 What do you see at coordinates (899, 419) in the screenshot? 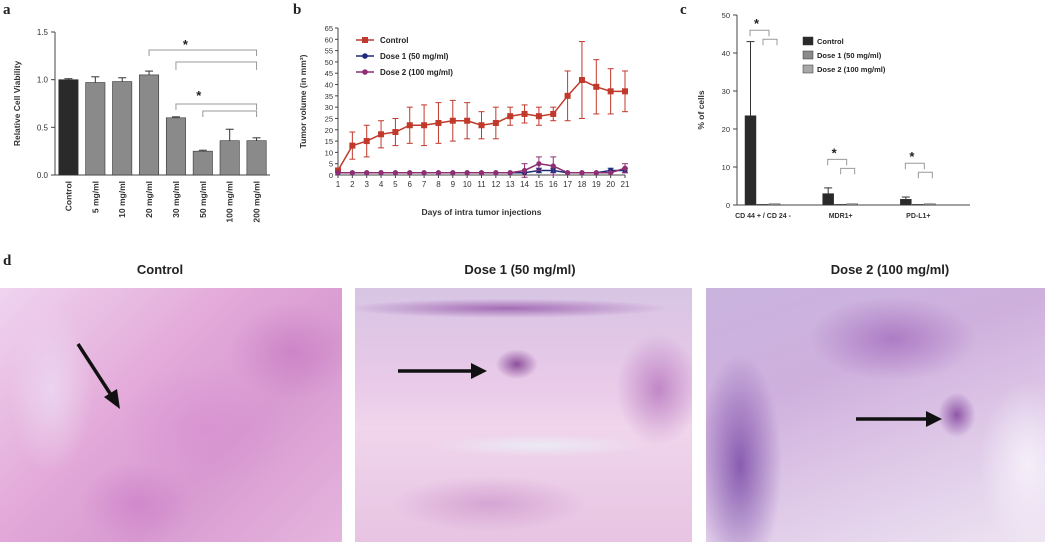
I see `arrow-dose2` at bounding box center [899, 419].